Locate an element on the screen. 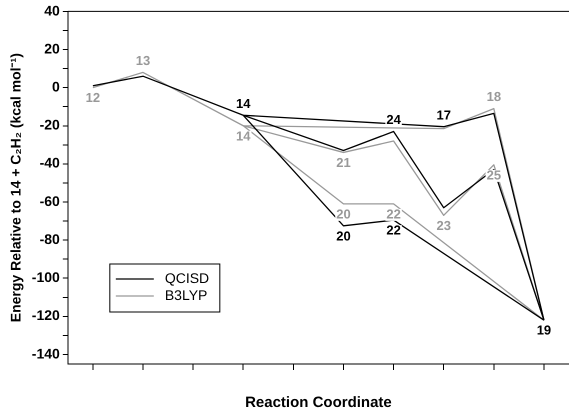 This screenshot has height=420, width=569. y-tick-label: 20 is located at coordinates (52, 48).